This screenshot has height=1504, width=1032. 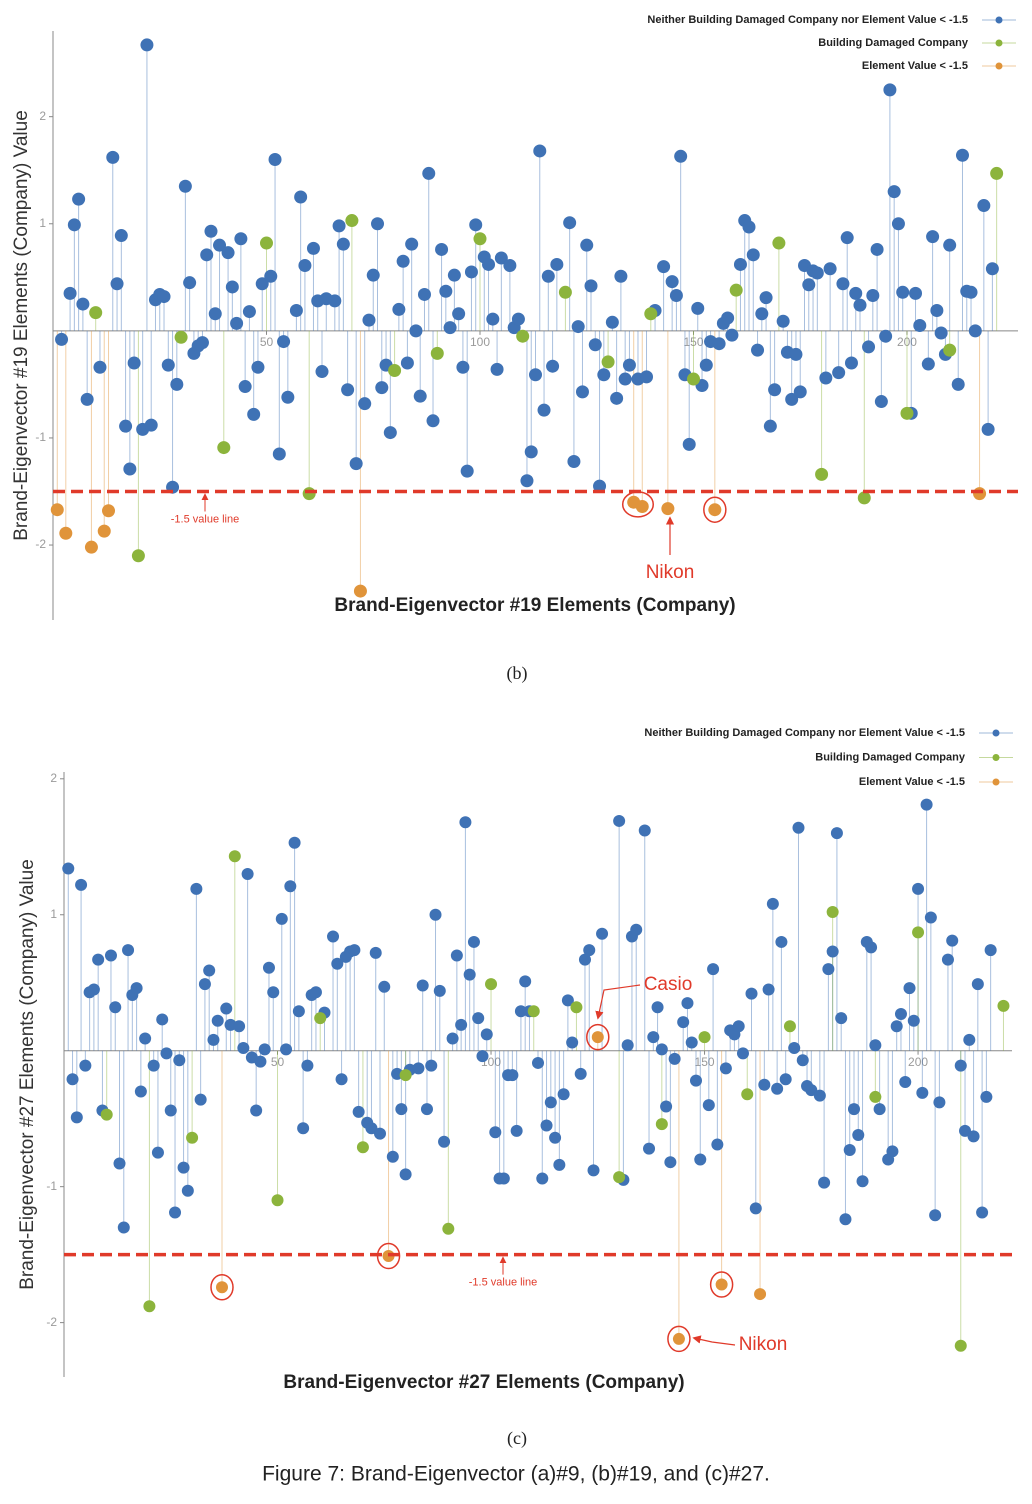 What do you see at coordinates (388, 1256) in the screenshot?
I see `highlight-circle` at bounding box center [388, 1256].